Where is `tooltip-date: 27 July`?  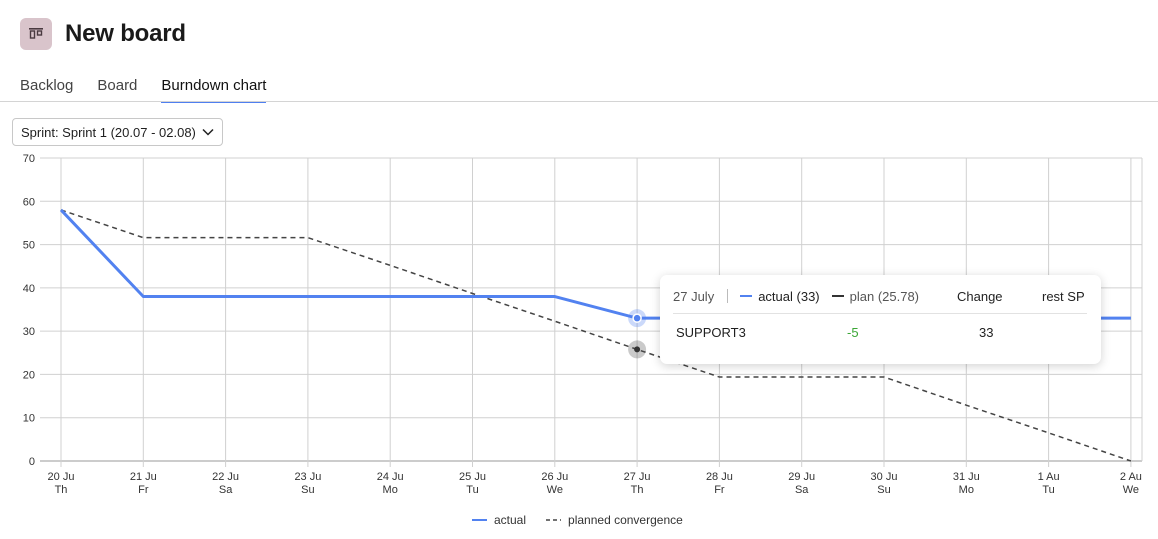 tooltip-date: 27 July is located at coordinates (694, 296).